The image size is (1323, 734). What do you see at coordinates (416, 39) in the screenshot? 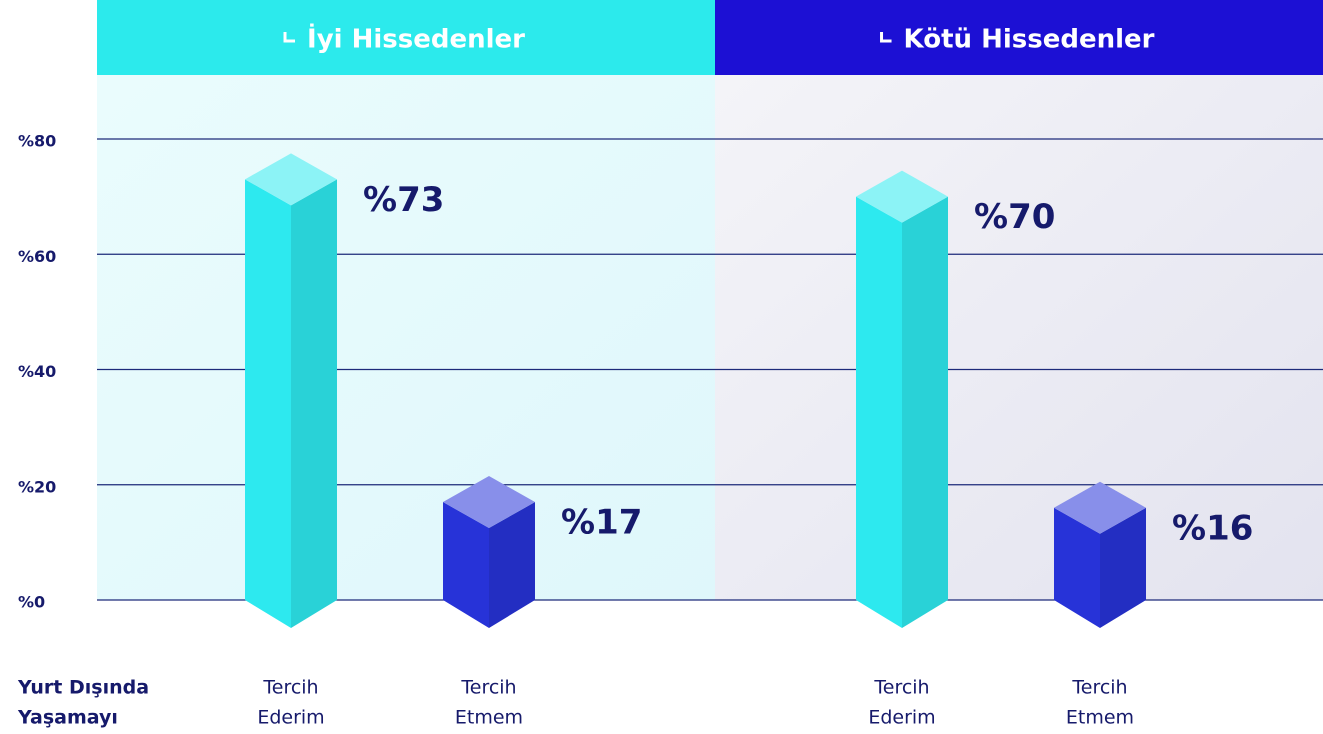
I see `panel-title: İyi Hissedenler` at bounding box center [416, 39].